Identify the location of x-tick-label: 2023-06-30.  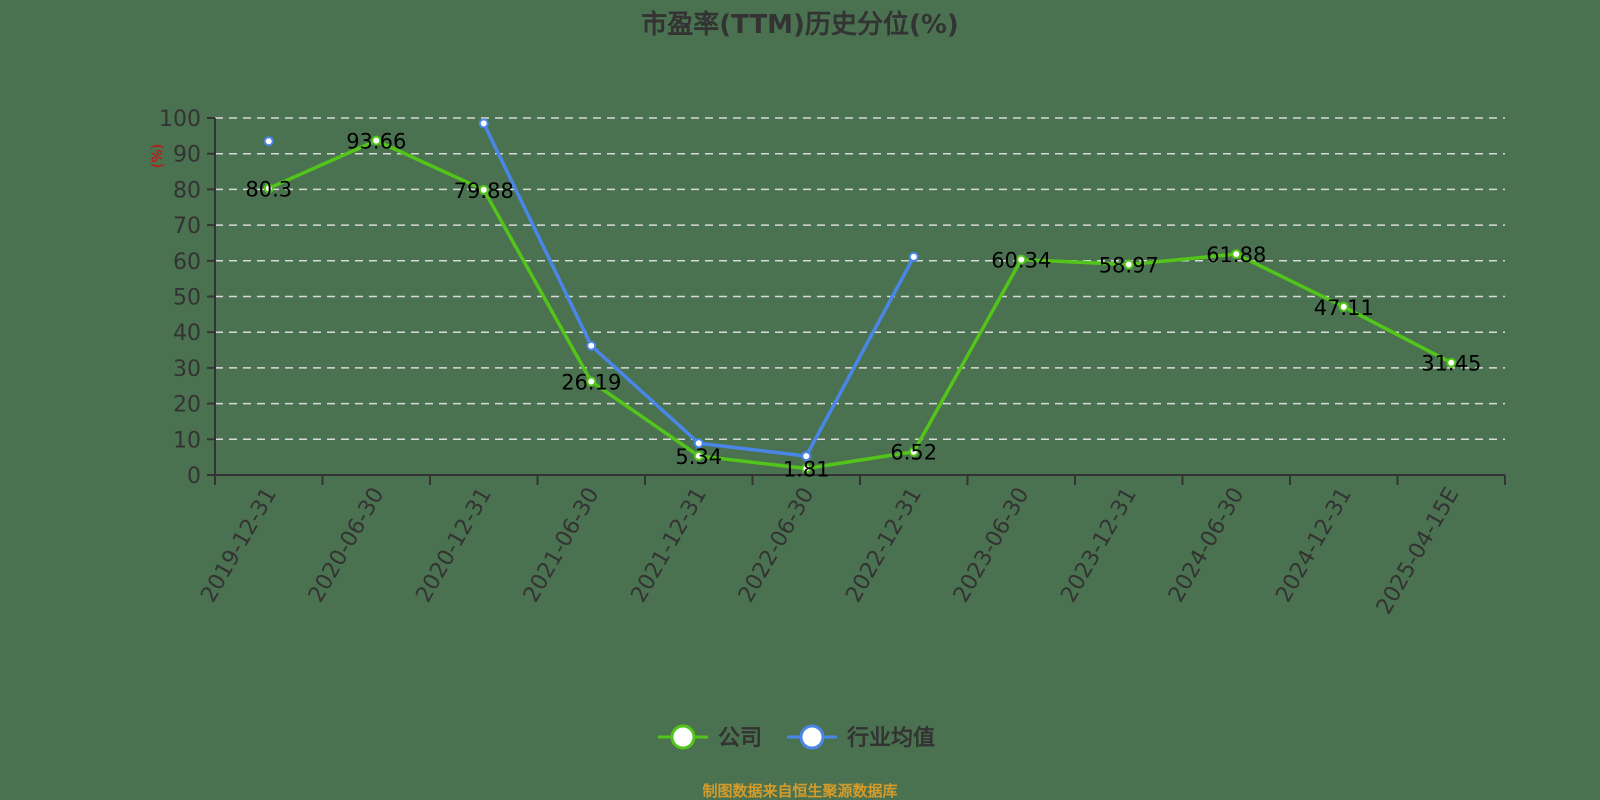
(992, 545).